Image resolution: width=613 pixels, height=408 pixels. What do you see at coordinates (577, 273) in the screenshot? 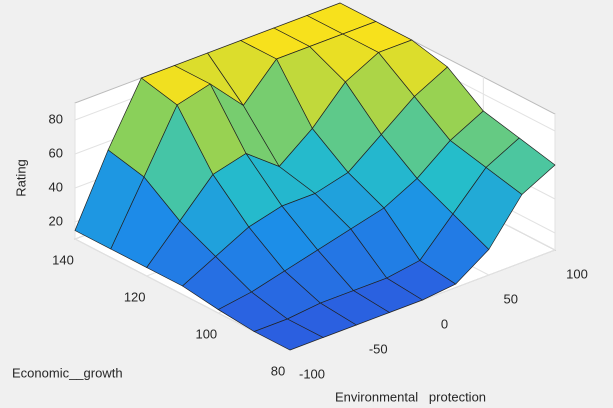
I see `x-tick-label: 100` at bounding box center [577, 273].